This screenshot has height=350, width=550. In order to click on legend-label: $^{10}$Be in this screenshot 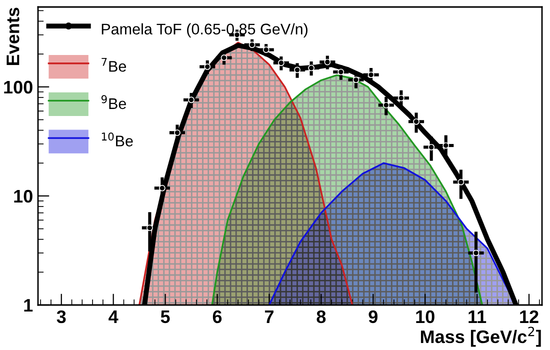, I will do `click(117, 139)`.